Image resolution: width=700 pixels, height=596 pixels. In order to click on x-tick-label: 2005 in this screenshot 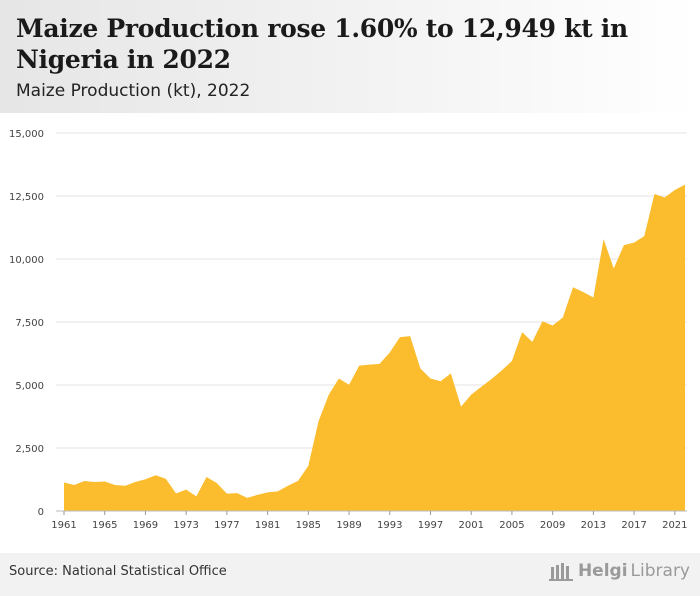, I will do `click(511, 525)`.